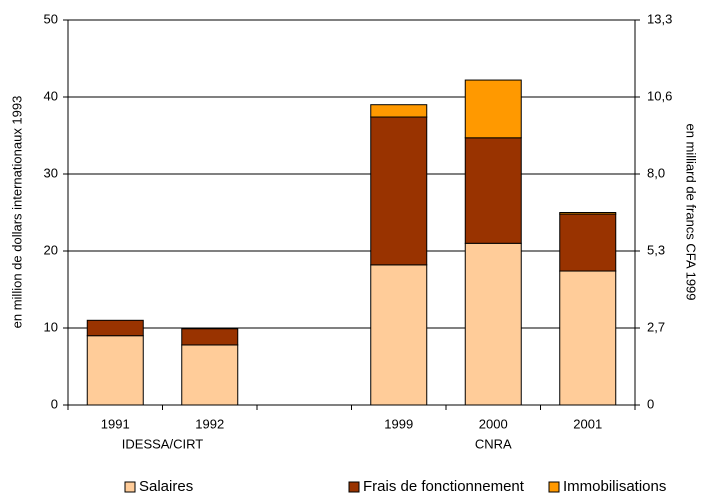  Describe the element at coordinates (659, 95) in the screenshot. I see `y2-tick-label: 10,6` at that location.